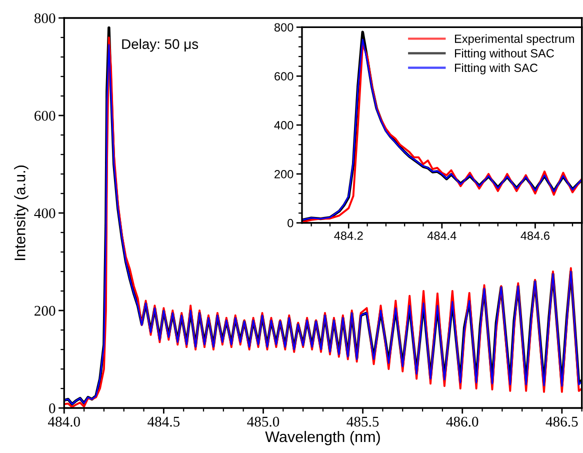  I want to click on x-tick-label: 486.0, so click(462, 421).